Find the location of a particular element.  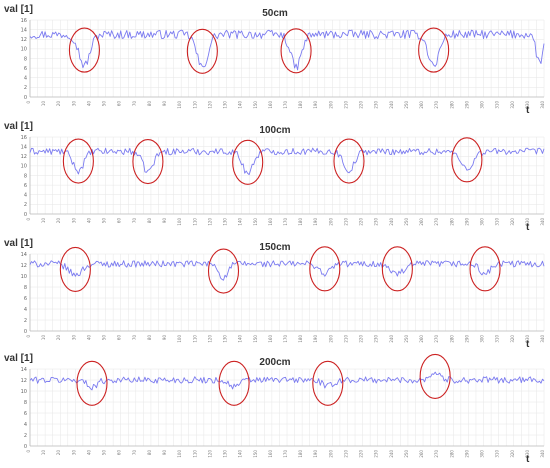

chart-title: 100cm is located at coordinates (274, 130).